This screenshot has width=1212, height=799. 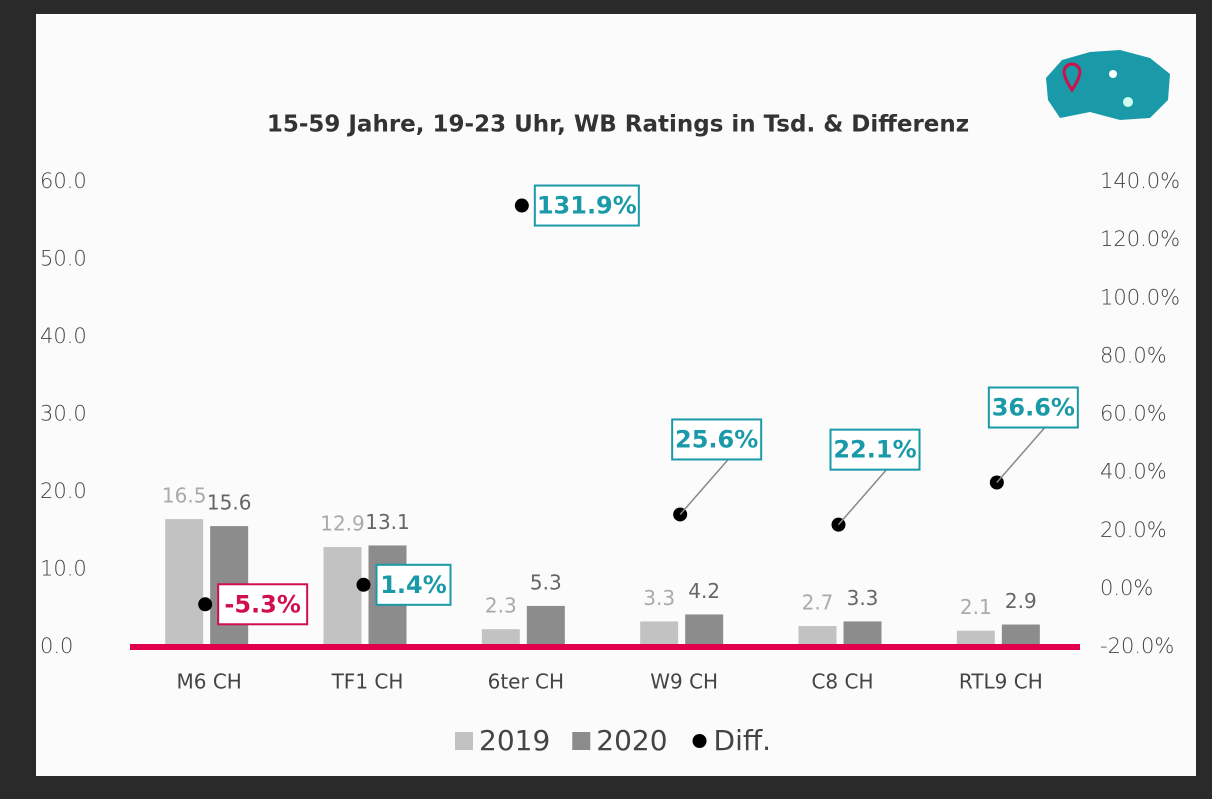 What do you see at coordinates (63, 491) in the screenshot?
I see `y-tick-label: 20.0` at bounding box center [63, 491].